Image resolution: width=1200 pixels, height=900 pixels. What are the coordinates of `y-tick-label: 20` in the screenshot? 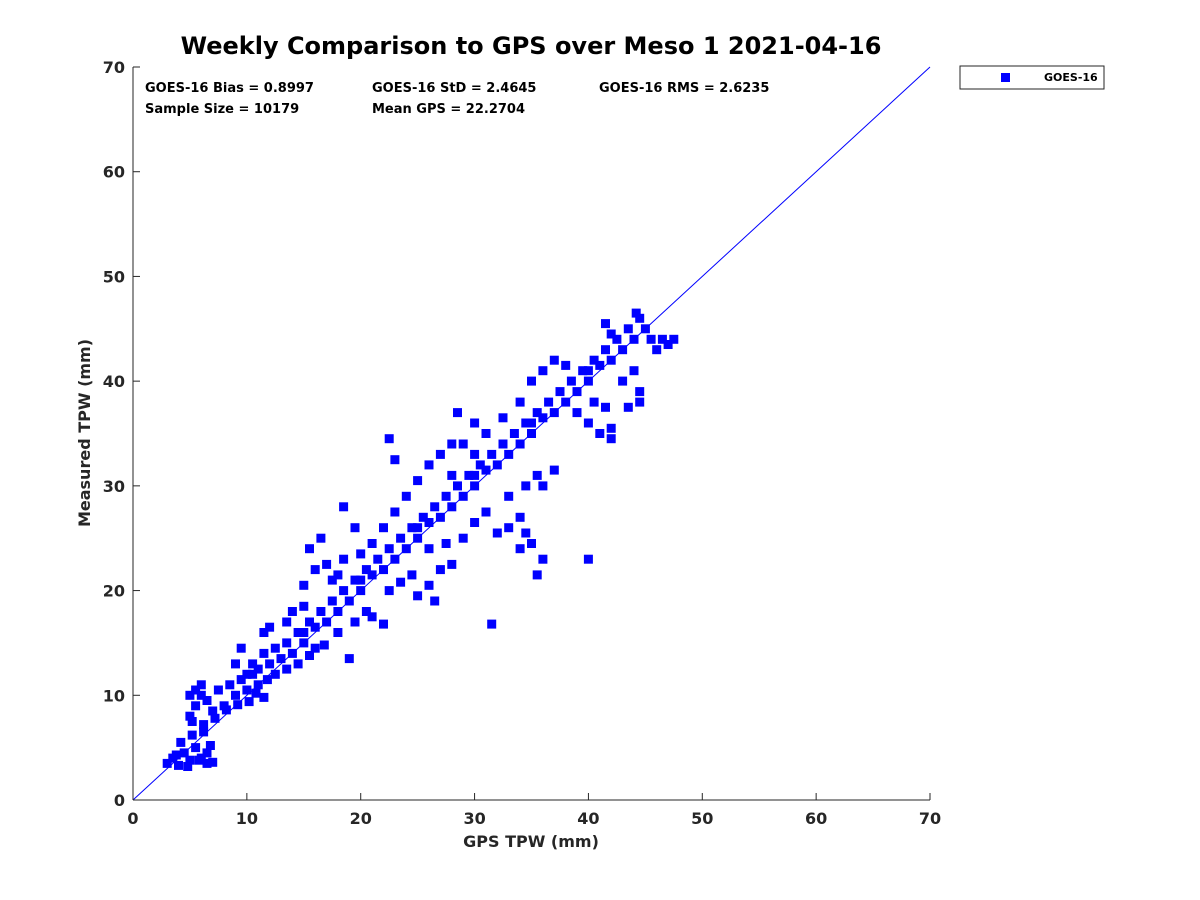 It's located at (114, 591).